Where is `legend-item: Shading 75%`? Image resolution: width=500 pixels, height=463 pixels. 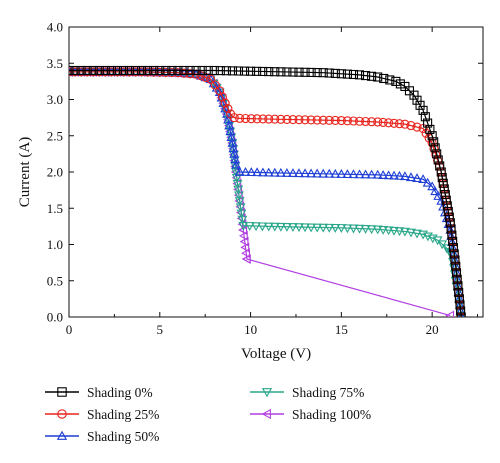 legend-item: Shading 75% is located at coordinates (307, 392).